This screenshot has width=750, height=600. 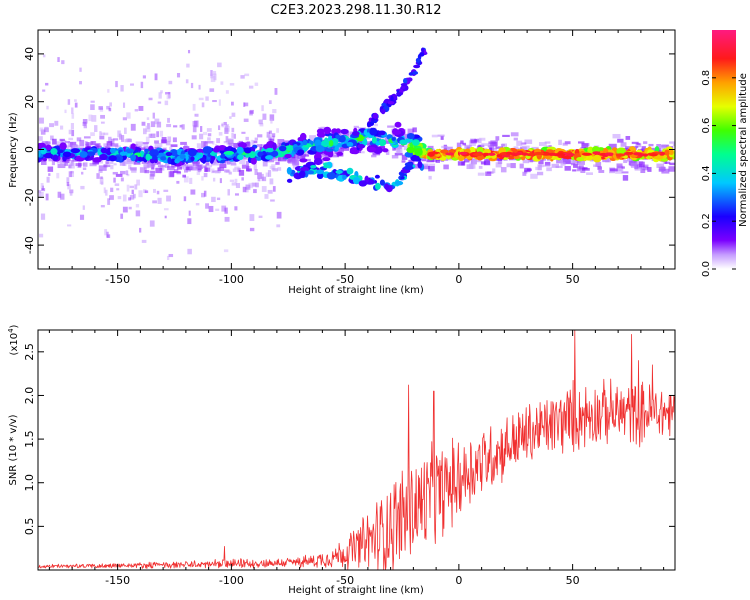 What do you see at coordinates (345, 279) in the screenshot?
I see `spectrogram-xtick-label: -50` at bounding box center [345, 279].